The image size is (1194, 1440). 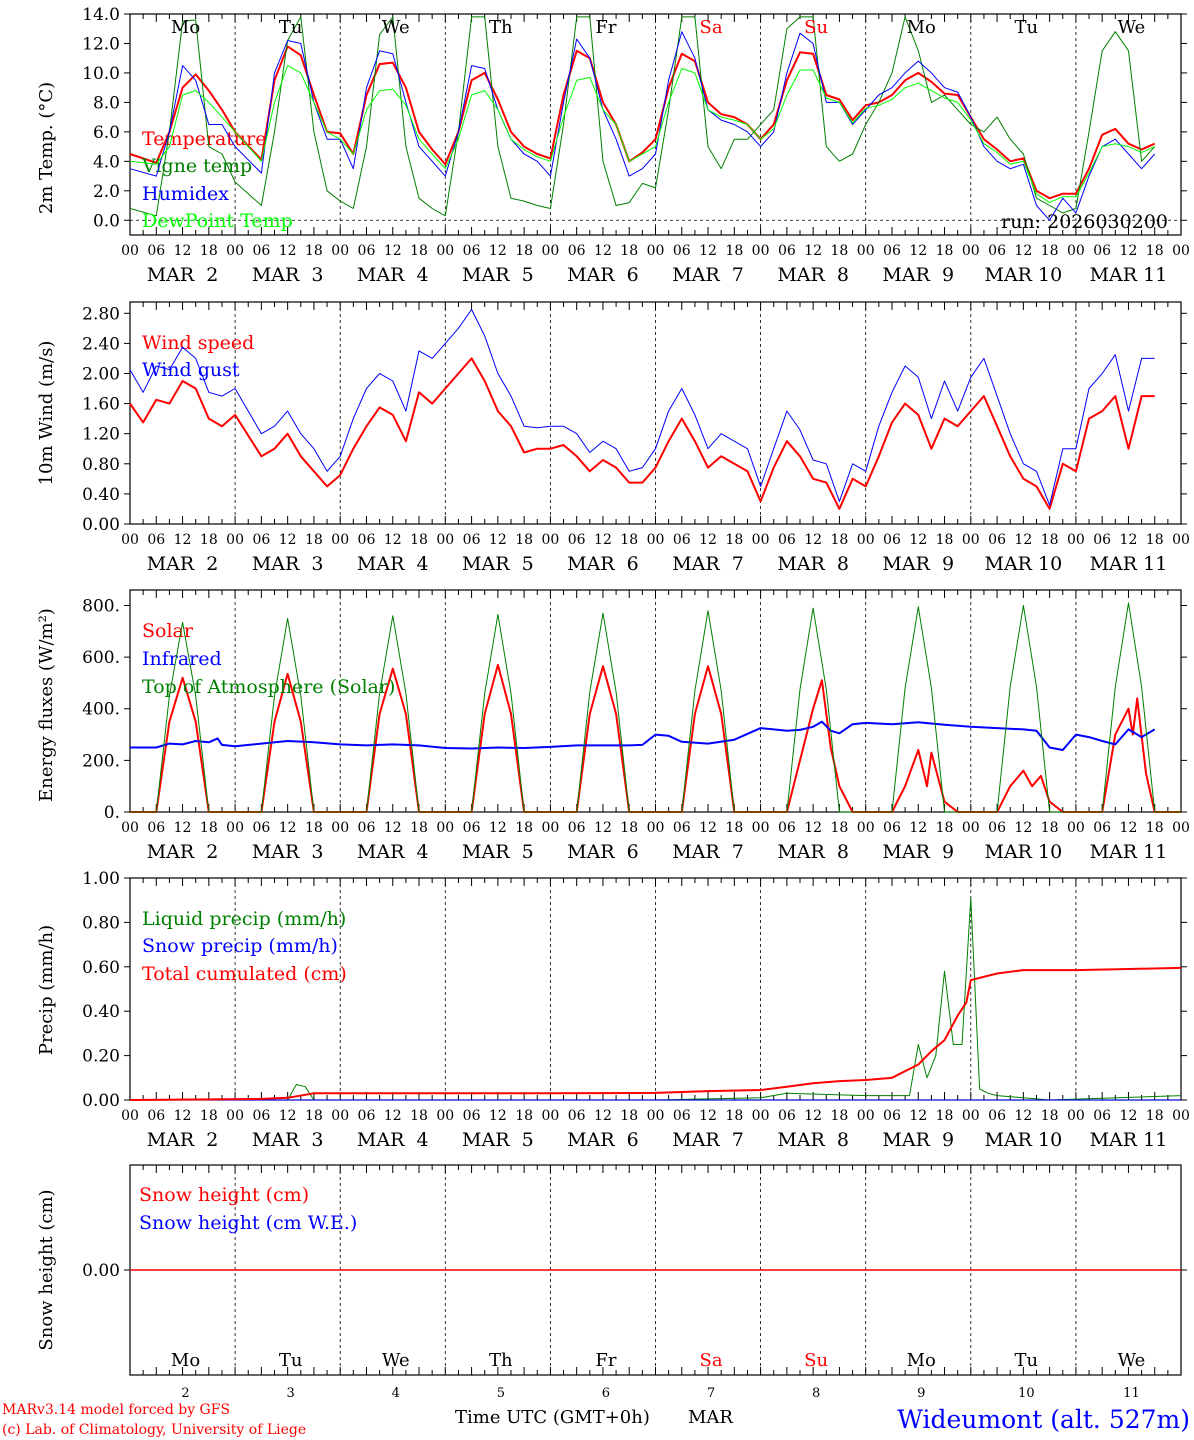 What do you see at coordinates (46, 990) in the screenshot?
I see `y-axis-label: Precip (mm/h)` at bounding box center [46, 990].